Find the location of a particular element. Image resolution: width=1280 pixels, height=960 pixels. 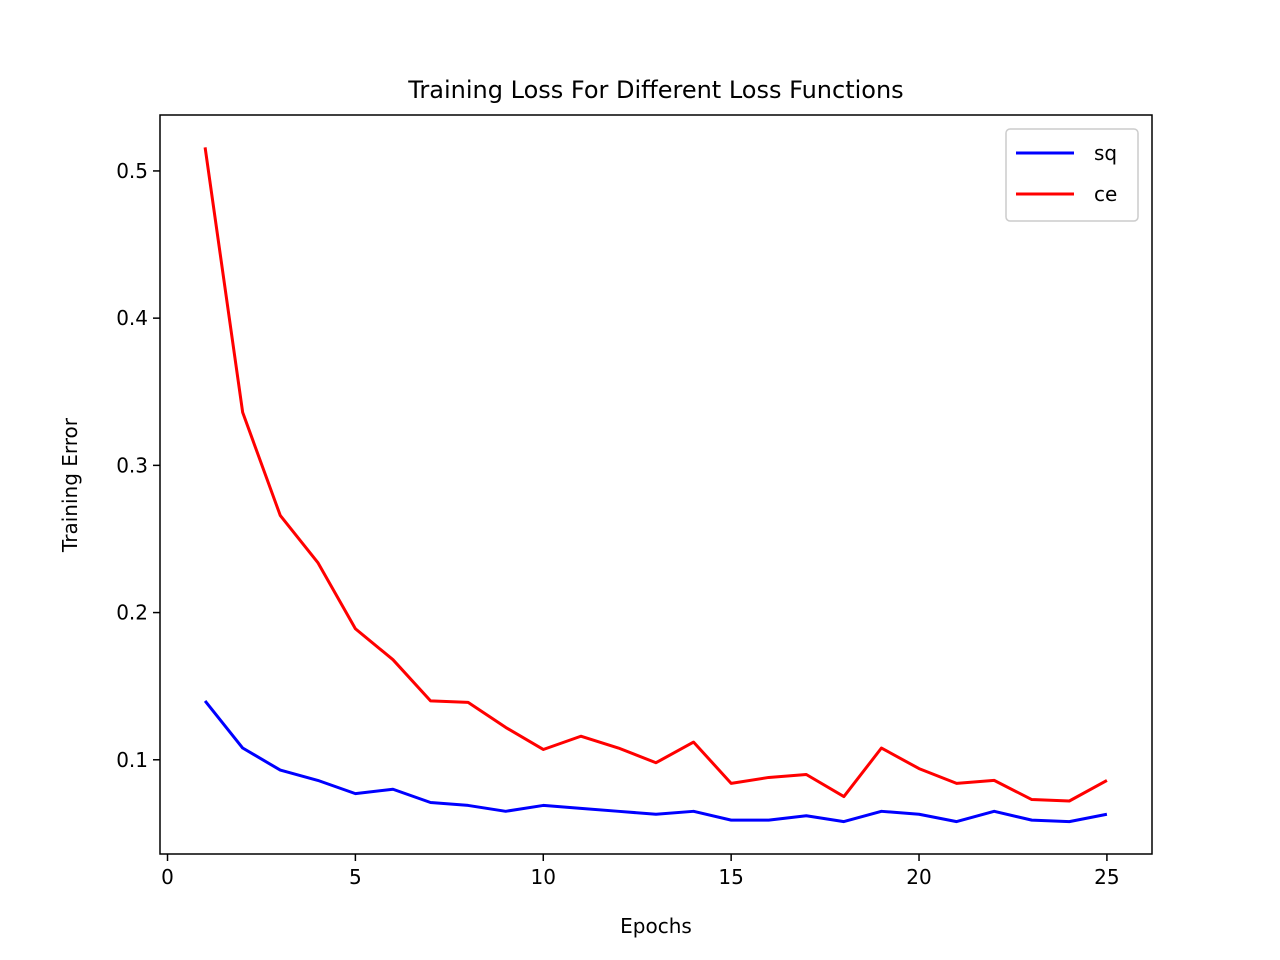

legend-label-sq: sq is located at coordinates (1105, 153).